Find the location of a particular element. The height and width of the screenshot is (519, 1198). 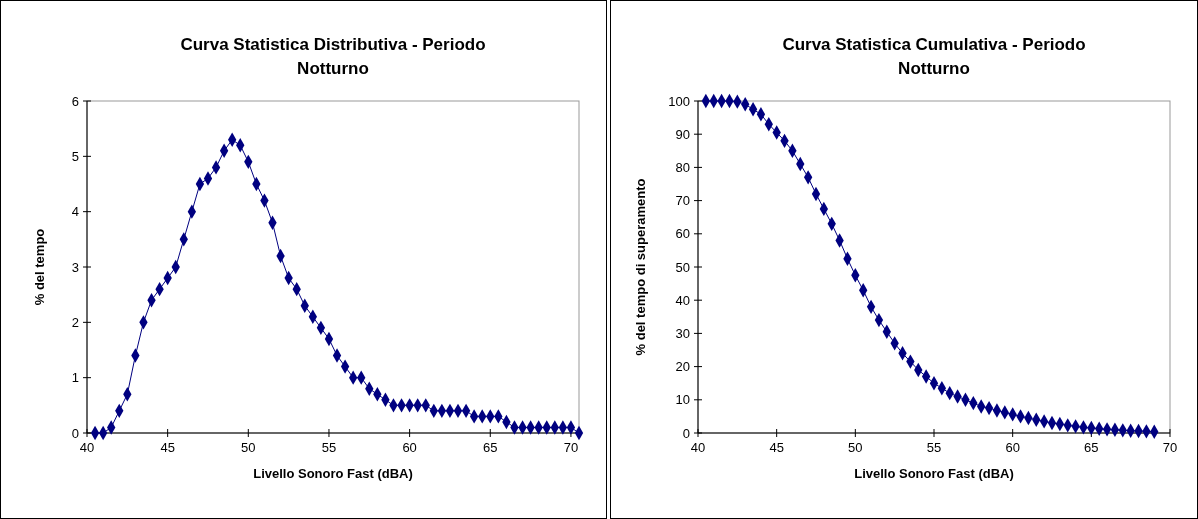

y-tick-label: 100 is located at coordinates (679, 101).